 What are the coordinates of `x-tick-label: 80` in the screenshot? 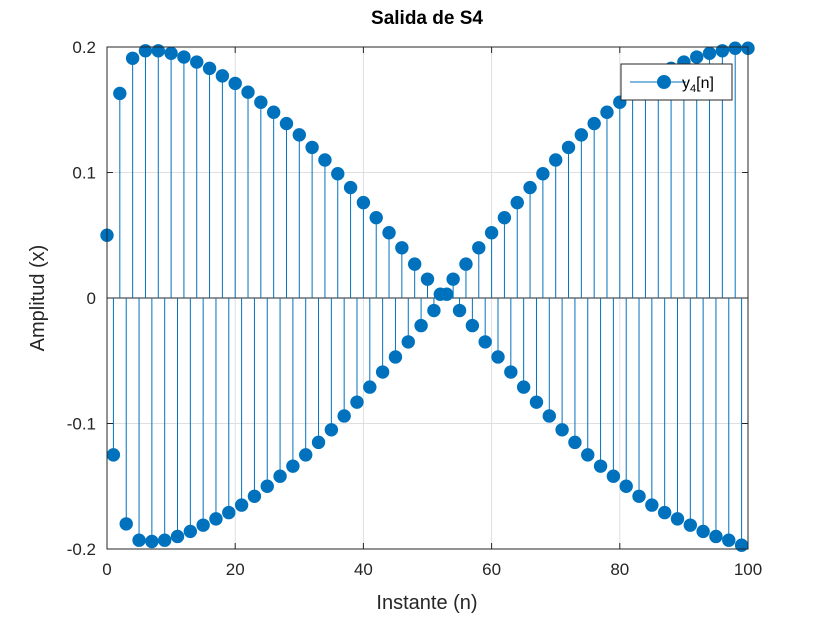 It's located at (619, 569).